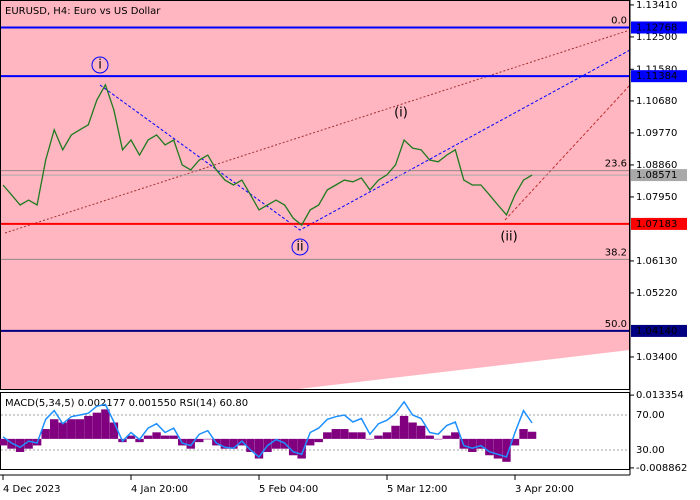 This screenshot has height=500, width=700. I want to click on fib-label: 50.0, so click(616, 324).